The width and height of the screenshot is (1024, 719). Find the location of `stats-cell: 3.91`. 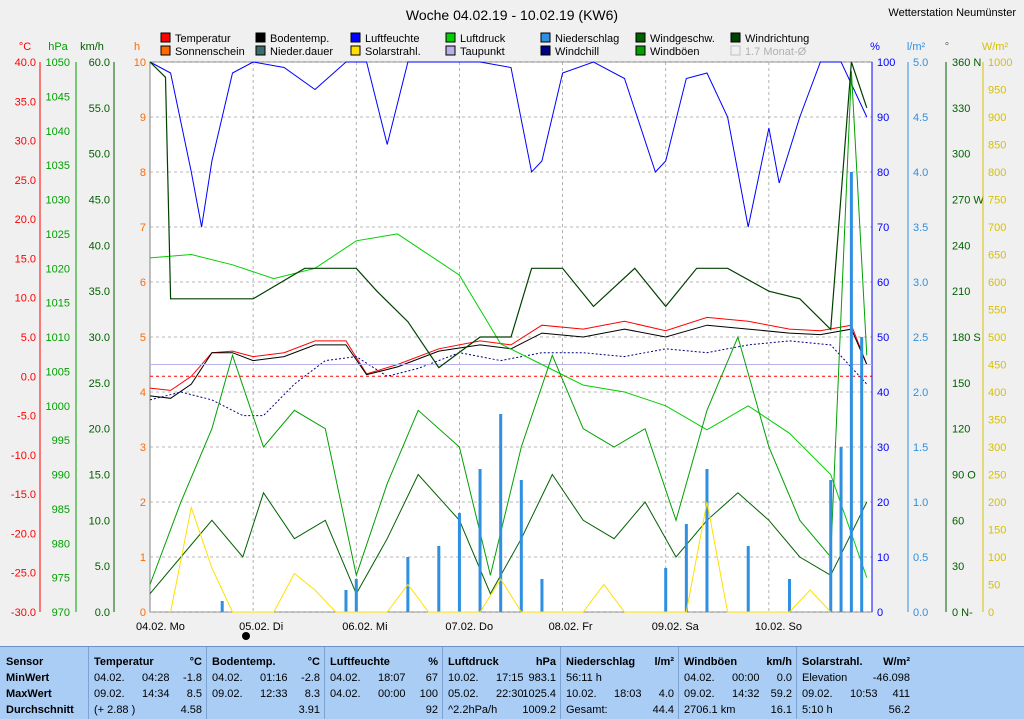

stats-cell: 3.91 is located at coordinates (309, 710).